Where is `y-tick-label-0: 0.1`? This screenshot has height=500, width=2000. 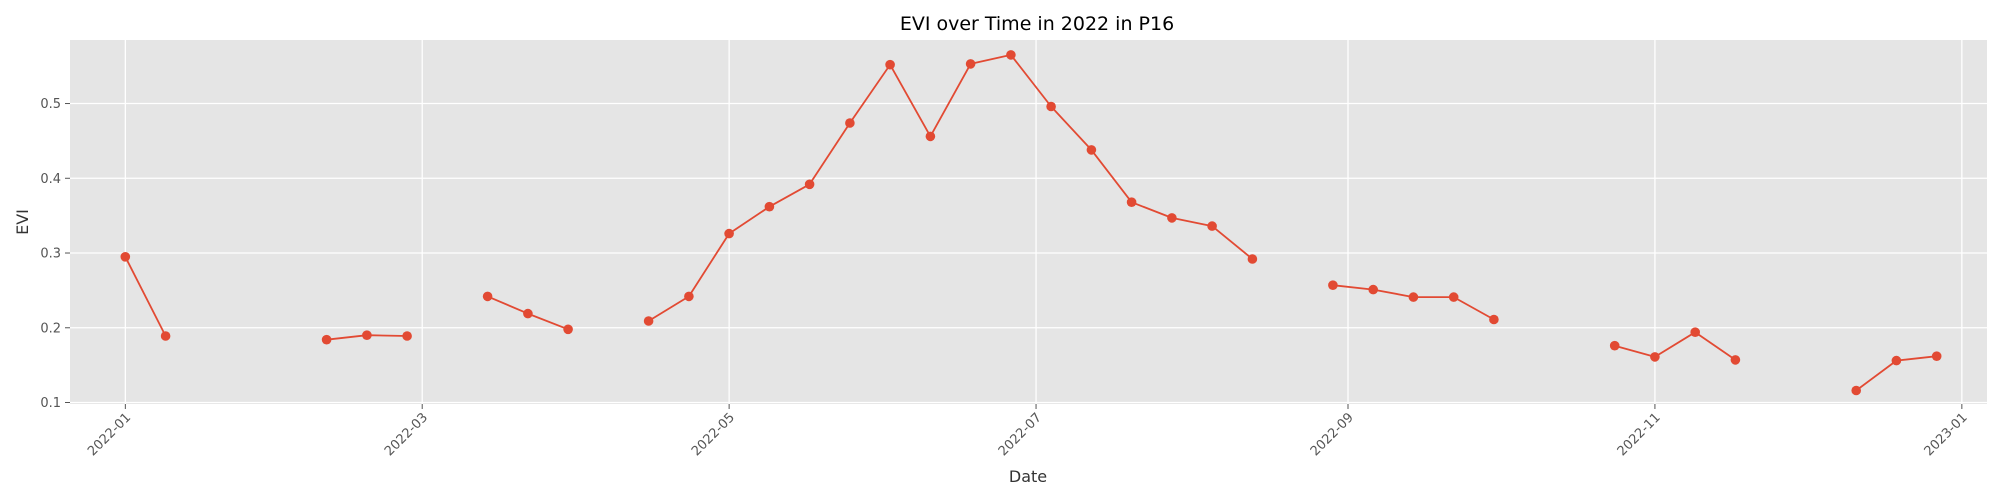 y-tick-label-0: 0.1 is located at coordinates (50, 403).